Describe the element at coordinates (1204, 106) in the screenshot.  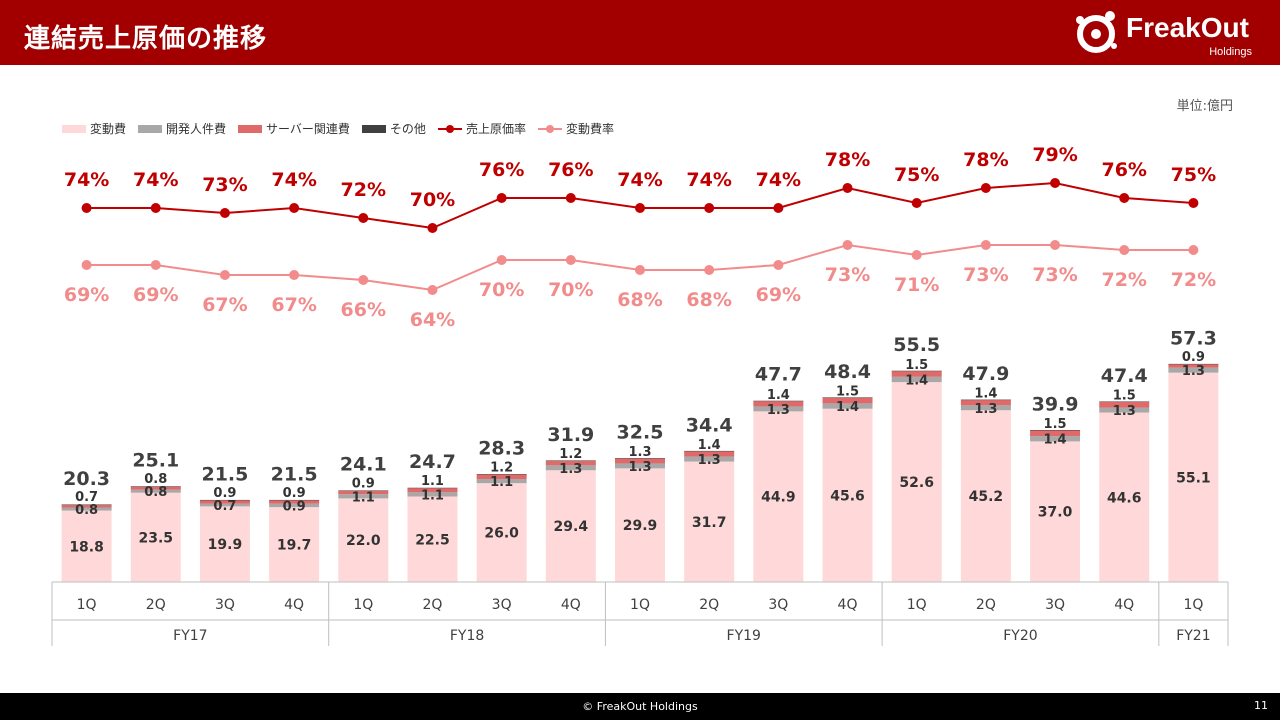
I see `unit-label: 単位:億円` at that location.